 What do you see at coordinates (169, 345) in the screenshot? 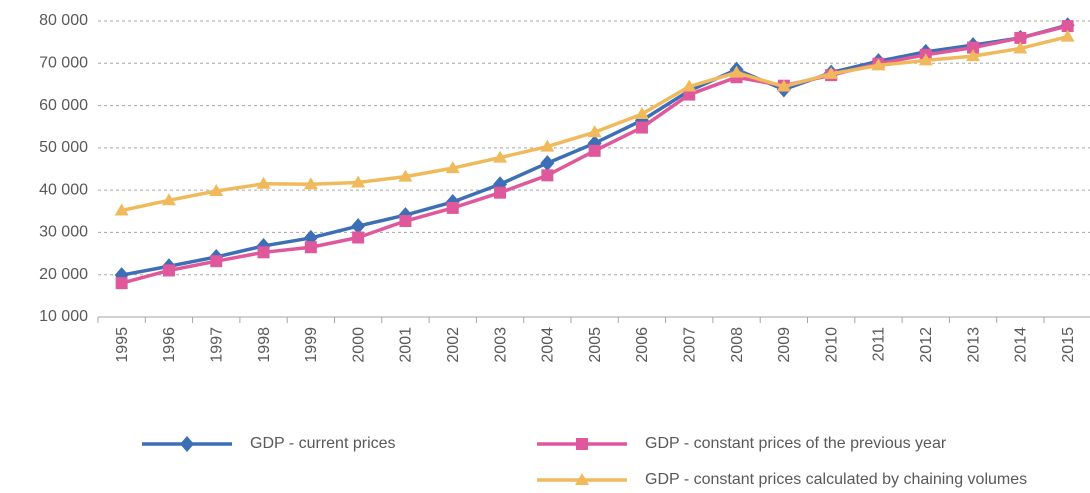
I see `x-tick-label: 1996` at bounding box center [169, 345].